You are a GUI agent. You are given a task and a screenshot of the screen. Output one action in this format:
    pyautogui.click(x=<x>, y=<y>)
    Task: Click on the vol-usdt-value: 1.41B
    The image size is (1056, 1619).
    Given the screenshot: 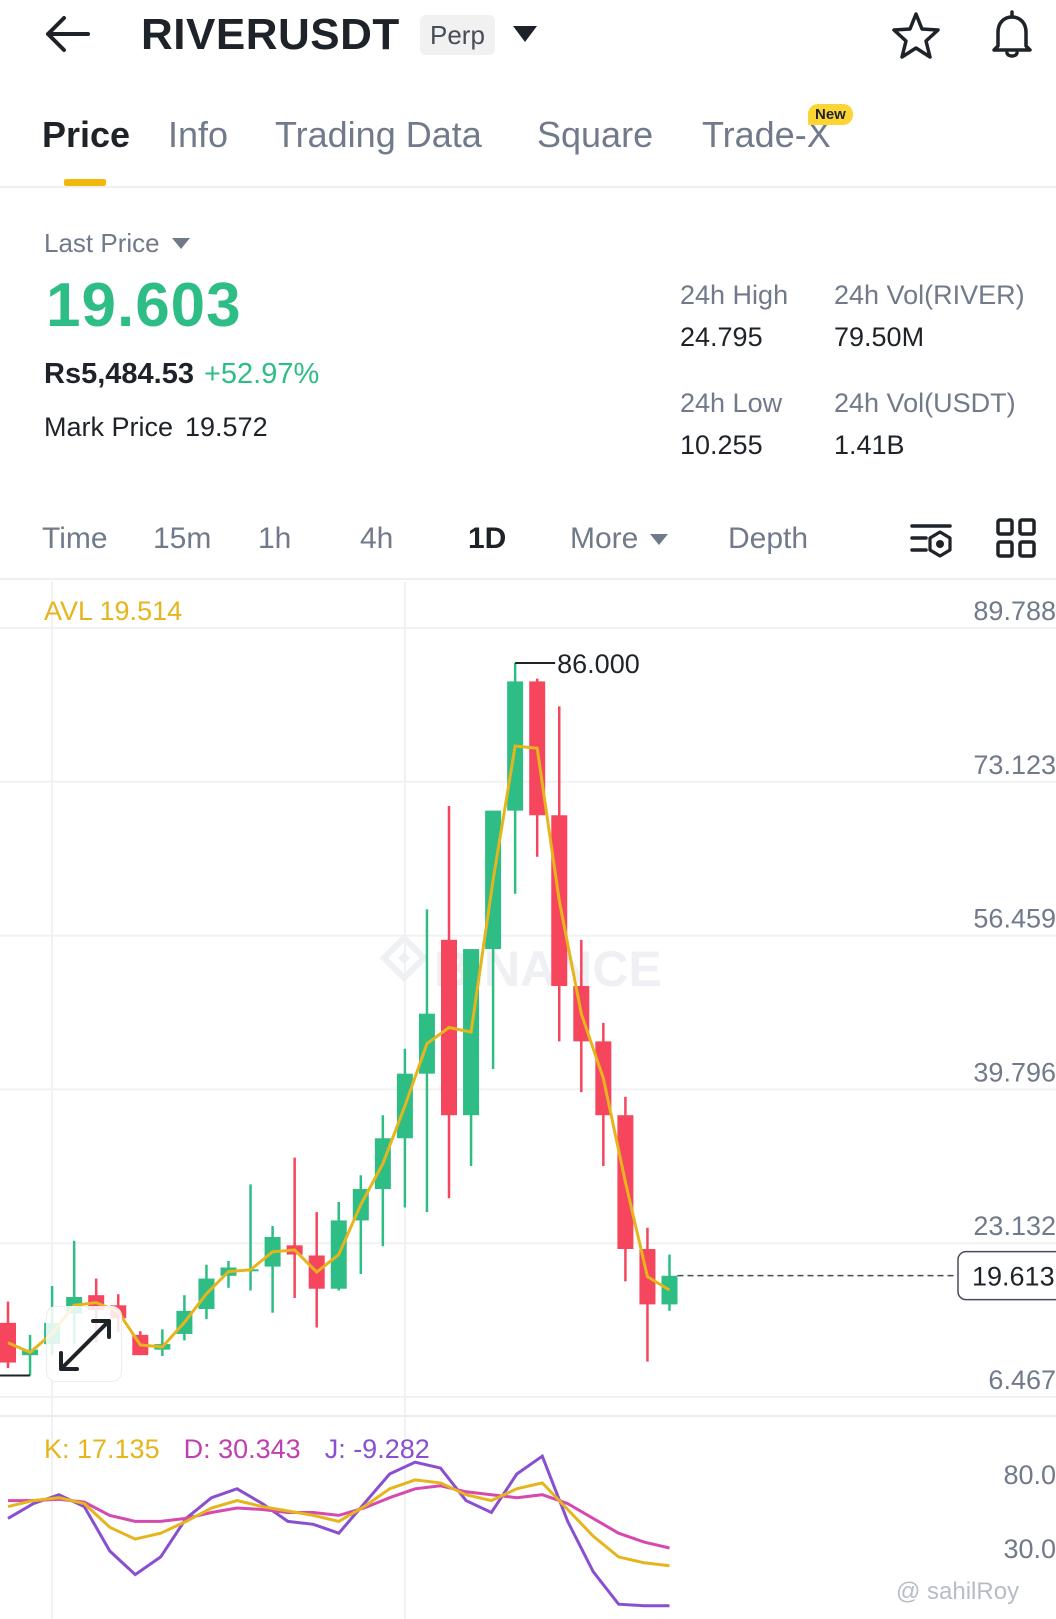 What is the action you would take?
    pyautogui.click(x=869, y=445)
    